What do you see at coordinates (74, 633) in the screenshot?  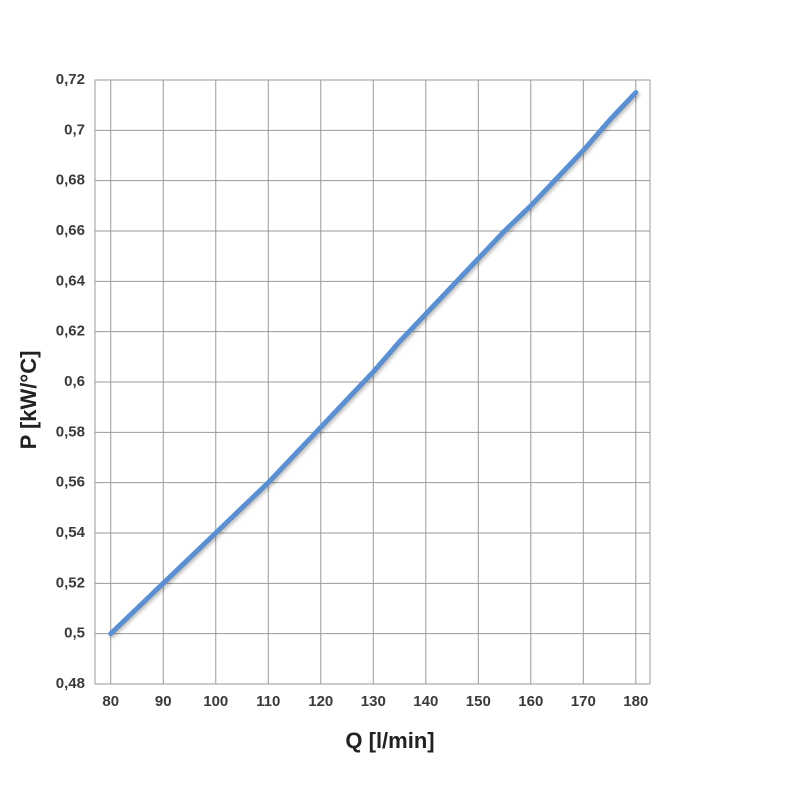 I see `y-tick-label: 0,5` at bounding box center [74, 633].